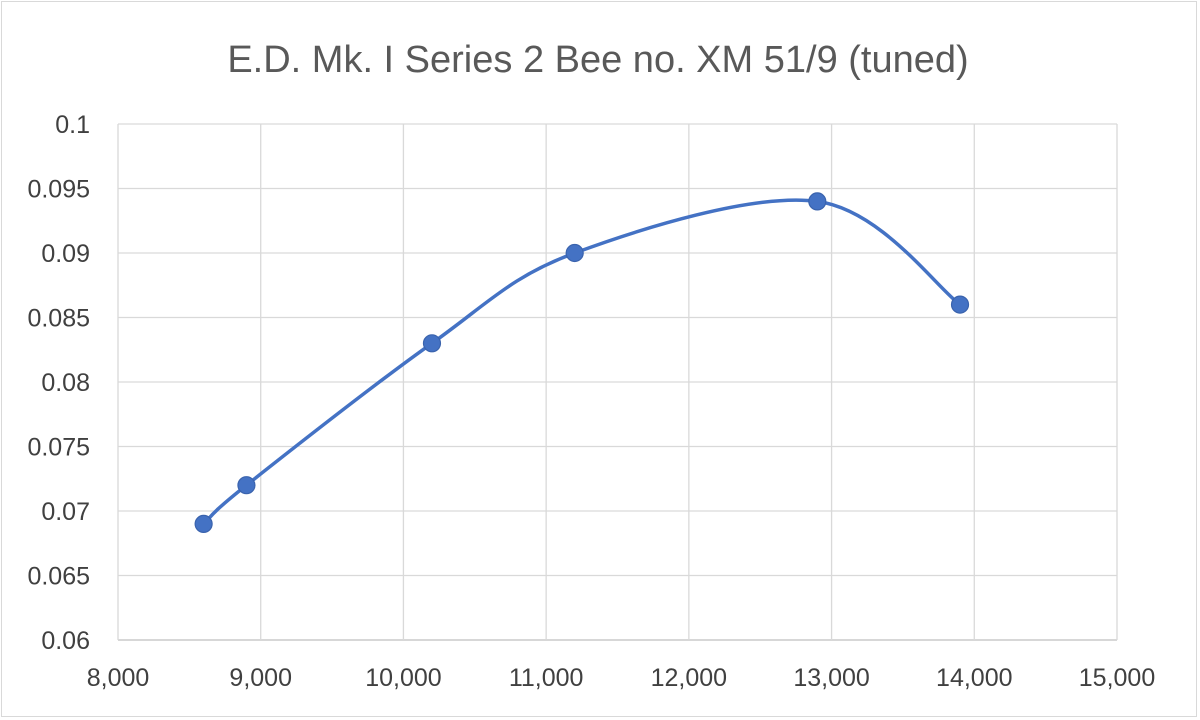 The height and width of the screenshot is (720, 1200). Describe the element at coordinates (831, 678) in the screenshot. I see `x-tick-label: 13,000` at that location.